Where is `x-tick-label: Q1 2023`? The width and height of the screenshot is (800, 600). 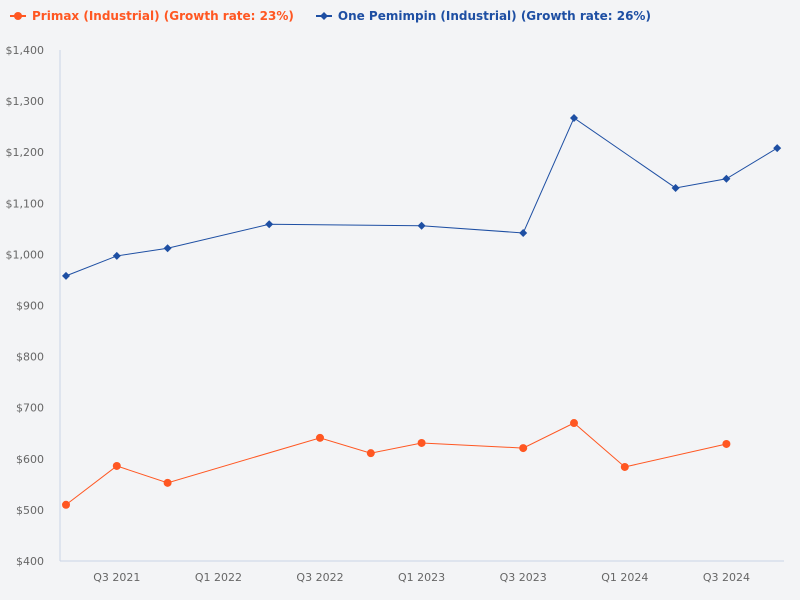
x-tick-label: Q1 2023 is located at coordinates (421, 577).